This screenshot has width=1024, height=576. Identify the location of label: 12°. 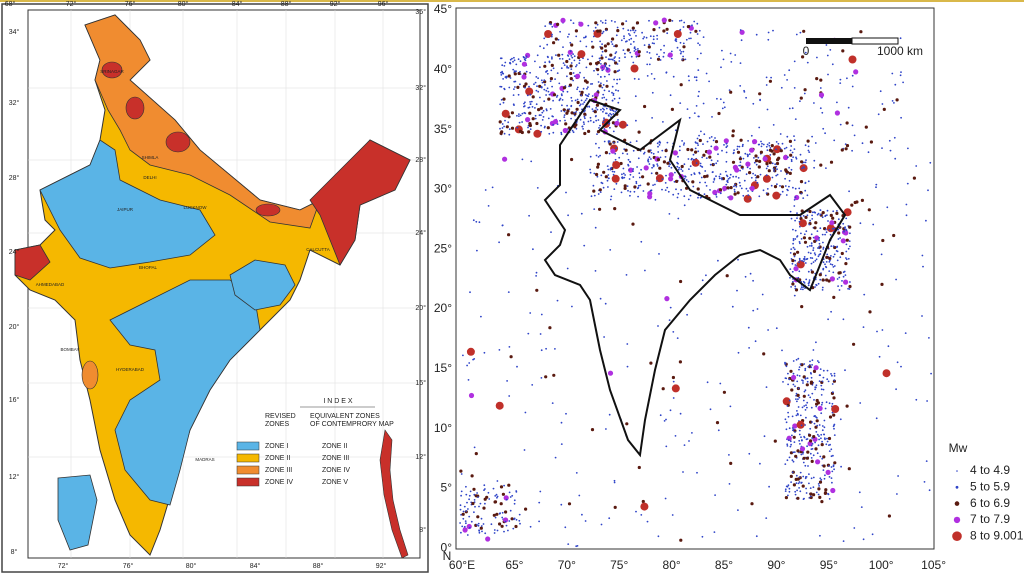
(420, 457).